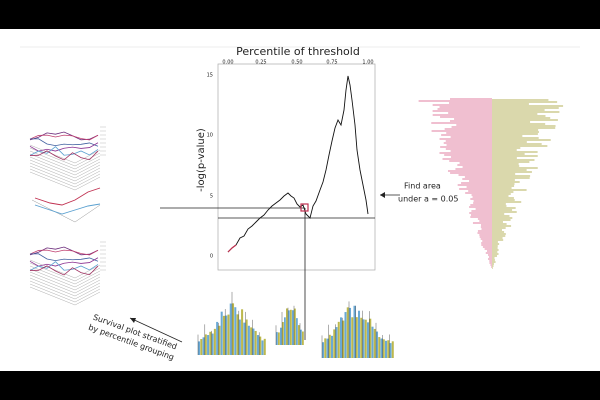  What do you see at coordinates (211, 257) in the screenshot?
I see `y-tick-label: 0` at bounding box center [211, 257].